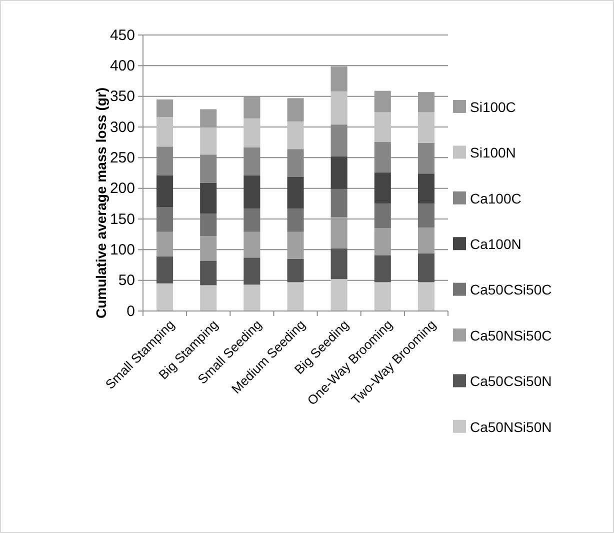 Image resolution: width=614 pixels, height=533 pixels. What do you see at coordinates (122, 157) in the screenshot?
I see `y-tick-label: 250` at bounding box center [122, 157].